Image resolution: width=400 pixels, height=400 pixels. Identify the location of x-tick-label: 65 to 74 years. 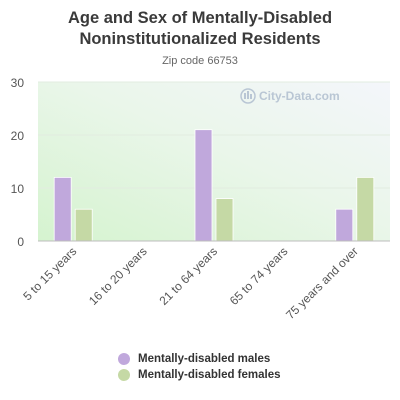
(259, 276).